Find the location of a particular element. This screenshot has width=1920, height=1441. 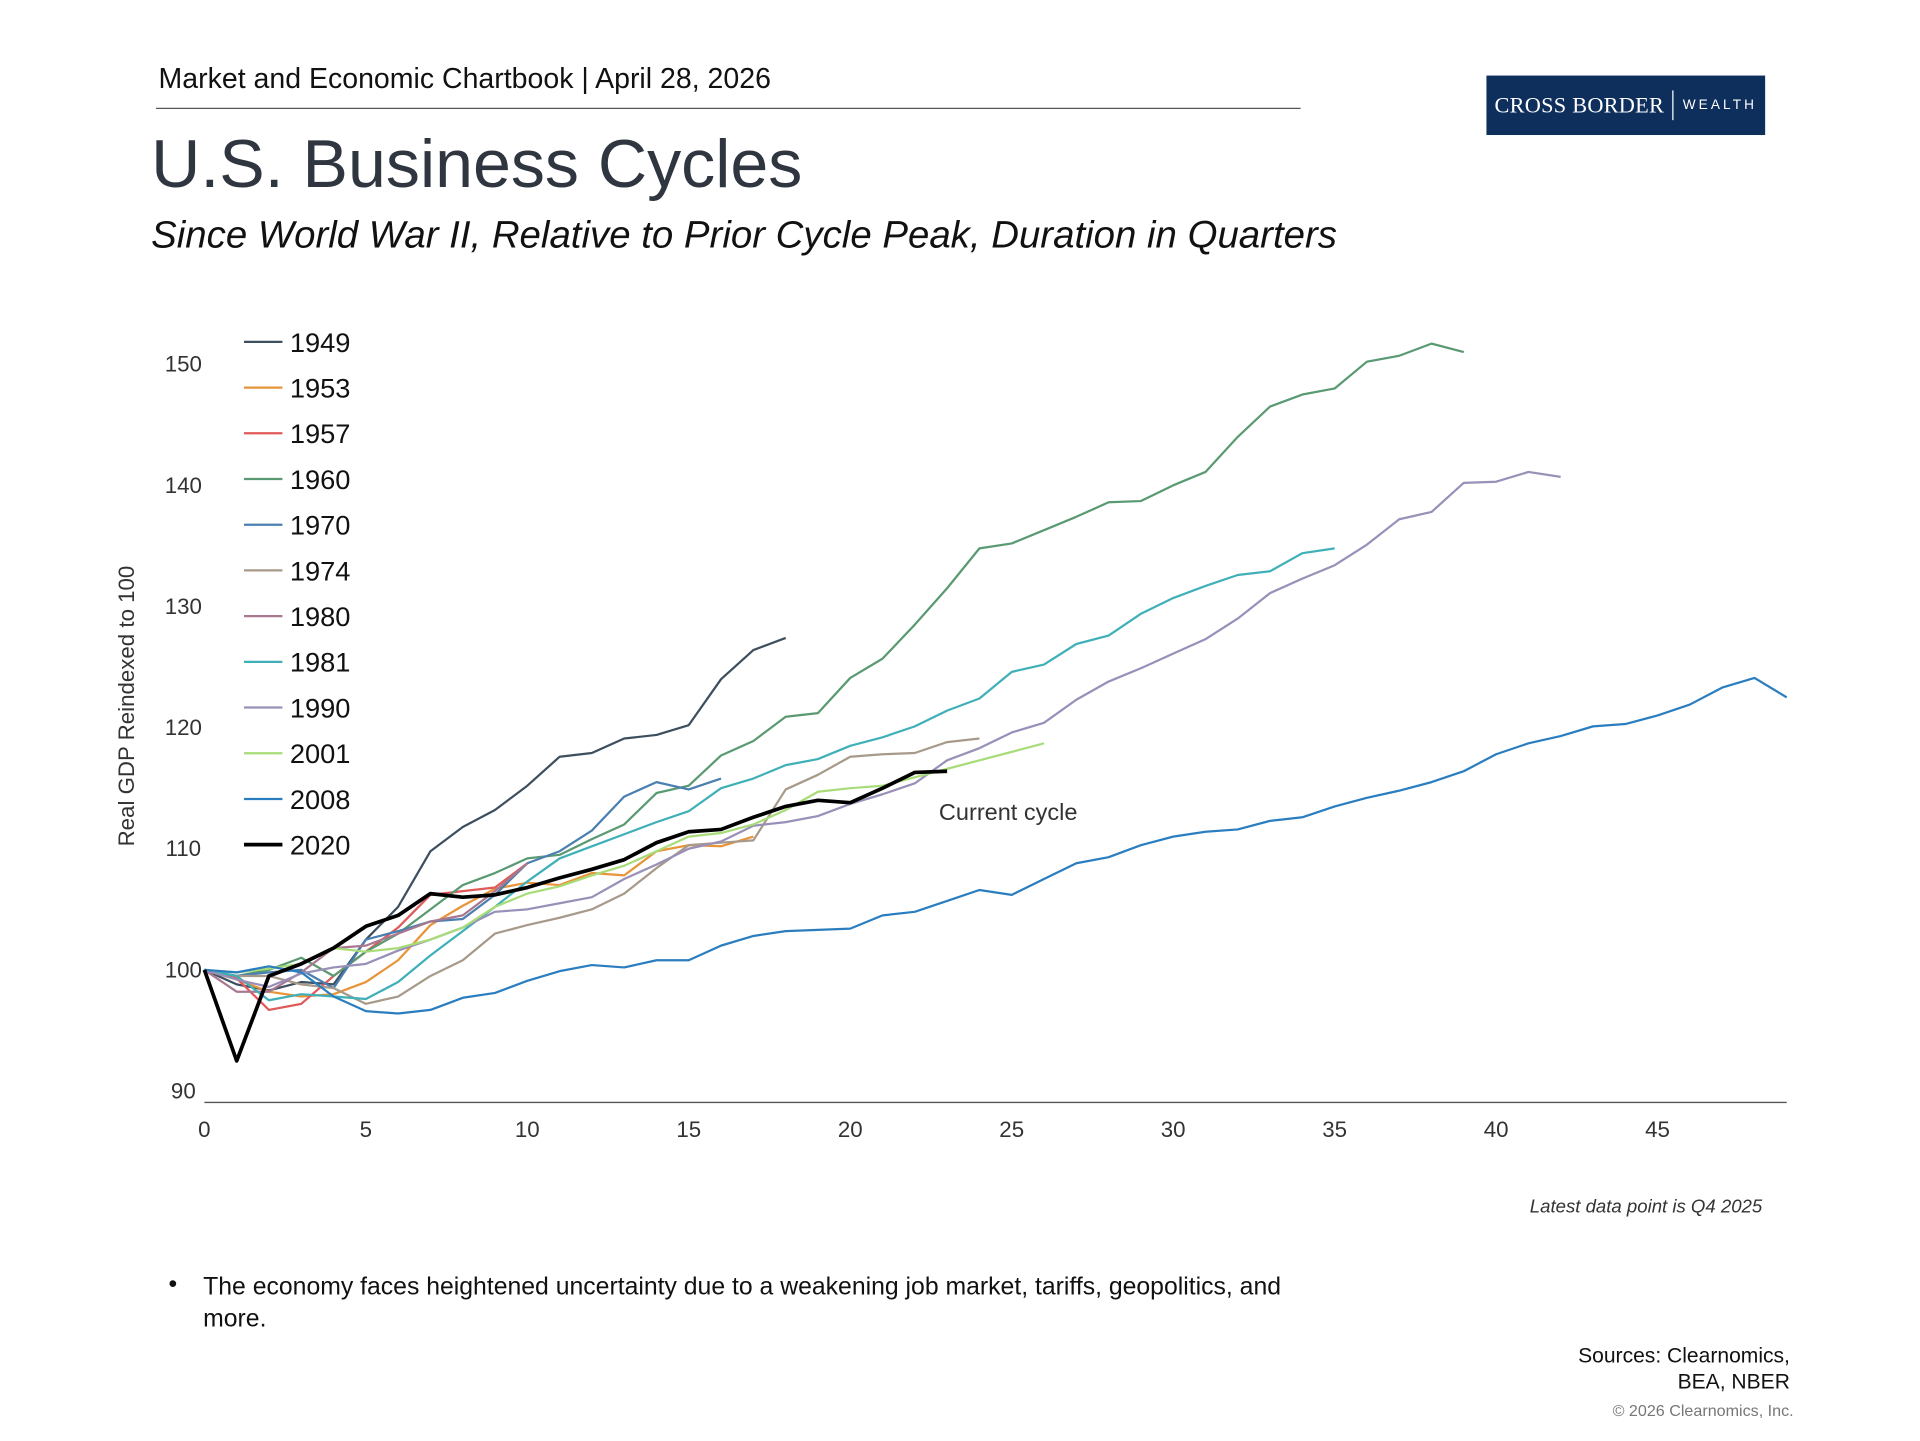

y-tick-label: 90 is located at coordinates (183, 1090).